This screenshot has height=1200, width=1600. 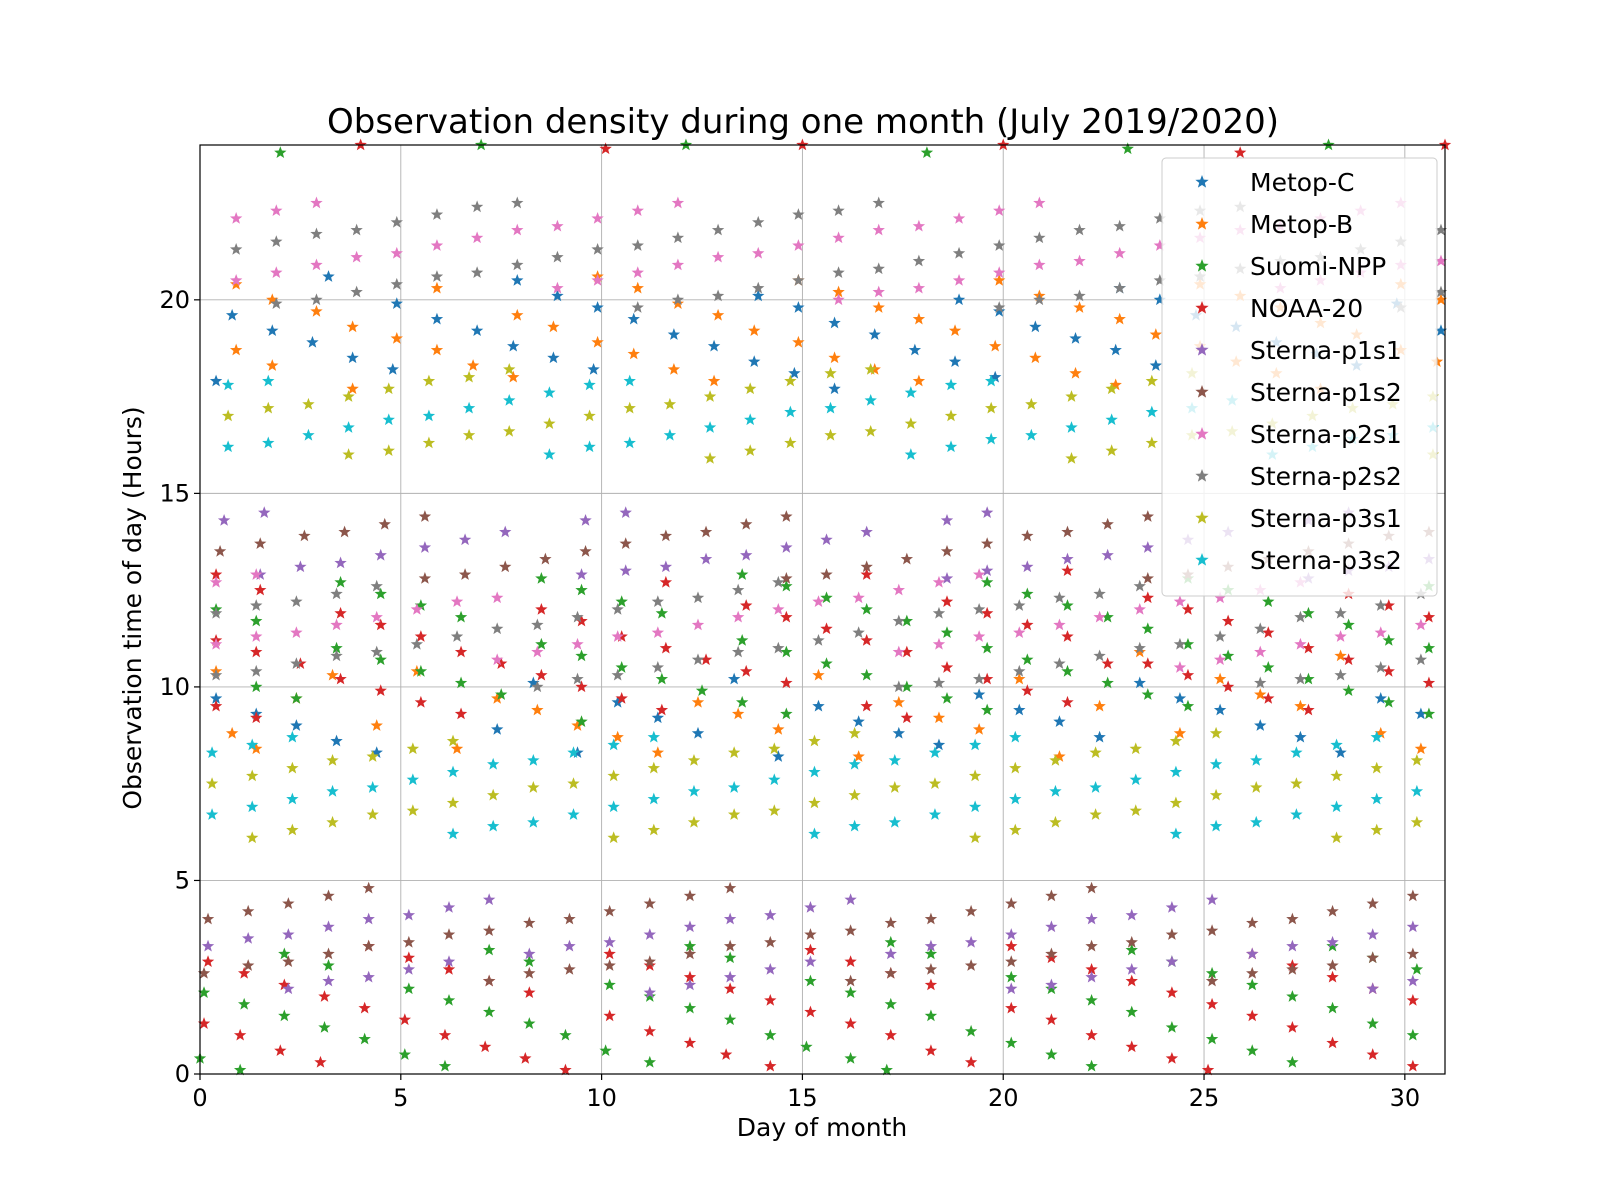 What do you see at coordinates (1405, 1098) in the screenshot?
I see `x-tick-label: 30` at bounding box center [1405, 1098].